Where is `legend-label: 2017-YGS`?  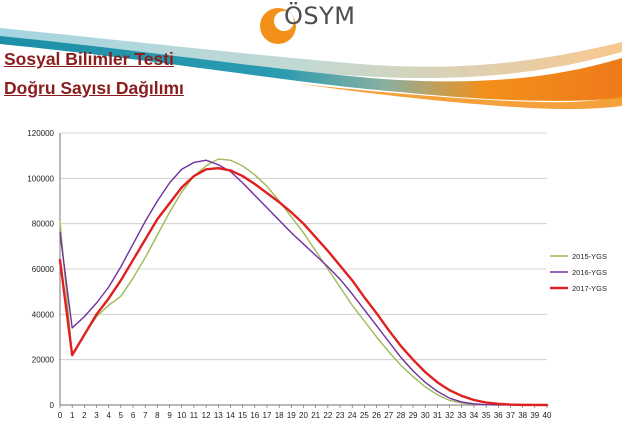
legend-label: 2017-YGS is located at coordinates (589, 288).